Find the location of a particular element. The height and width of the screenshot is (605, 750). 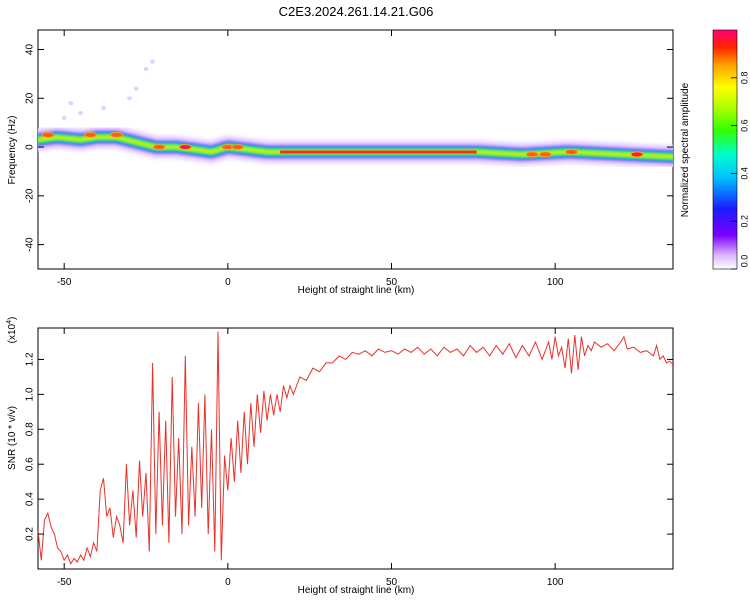

snr-y-tick-label: 0.4 is located at coordinates (30, 499).